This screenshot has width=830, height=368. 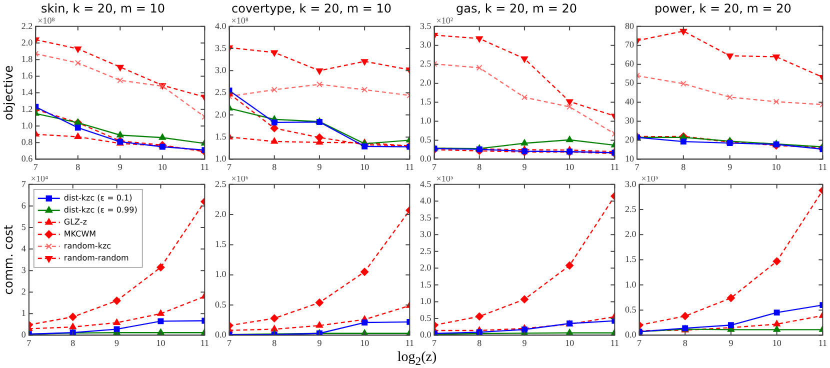 What do you see at coordinates (723, 8) in the screenshot?
I see `chart-title: power, k = 20, m = 20` at bounding box center [723, 8].